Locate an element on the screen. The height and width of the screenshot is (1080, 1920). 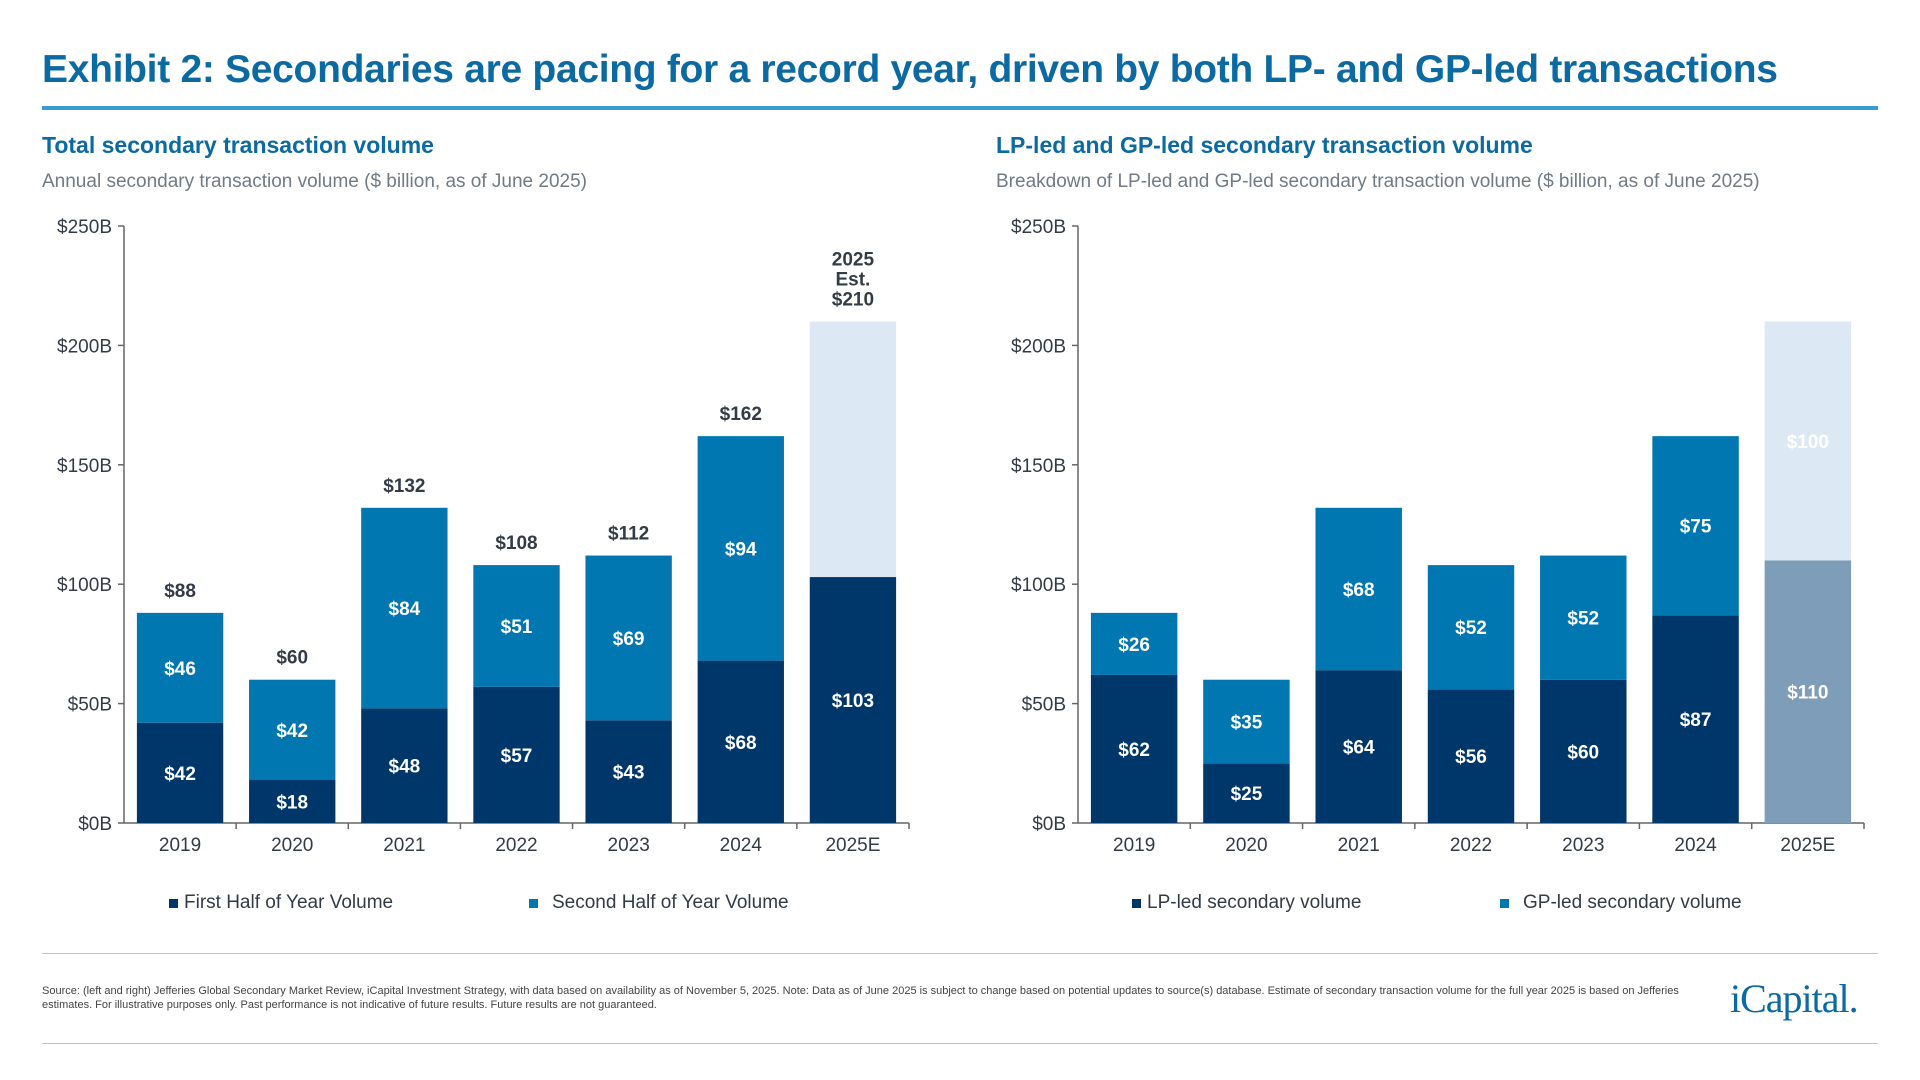
total-label: $132 is located at coordinates (404, 486).